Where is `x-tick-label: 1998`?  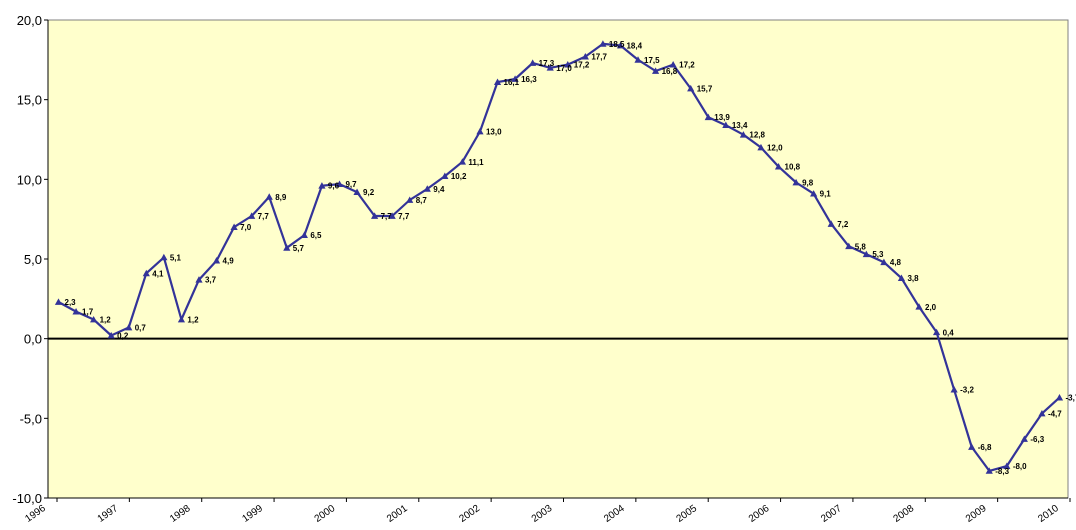 x-tick-label: 1998 is located at coordinates (180, 514).